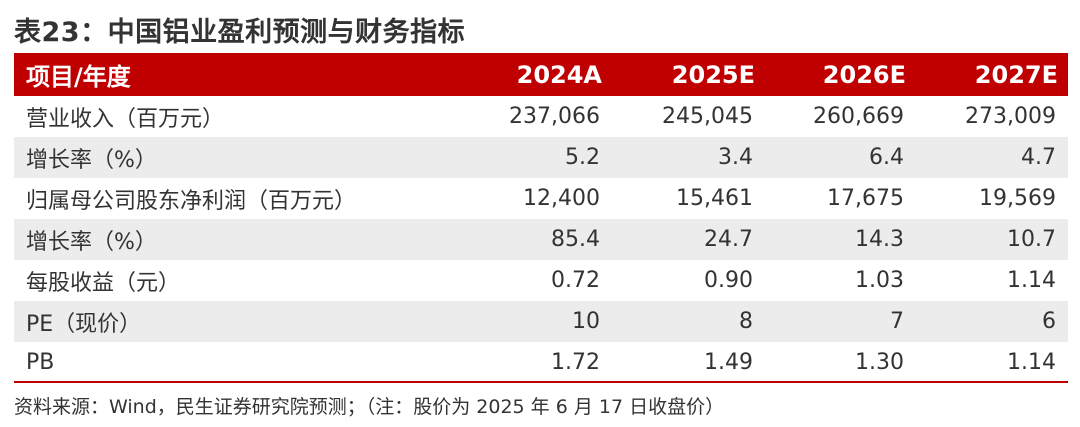 The width and height of the screenshot is (1080, 427). Describe the element at coordinates (541, 157) in the screenshot. I see `table-row: 增长率（%） 5.2 3.4 6.4 4.7` at that location.